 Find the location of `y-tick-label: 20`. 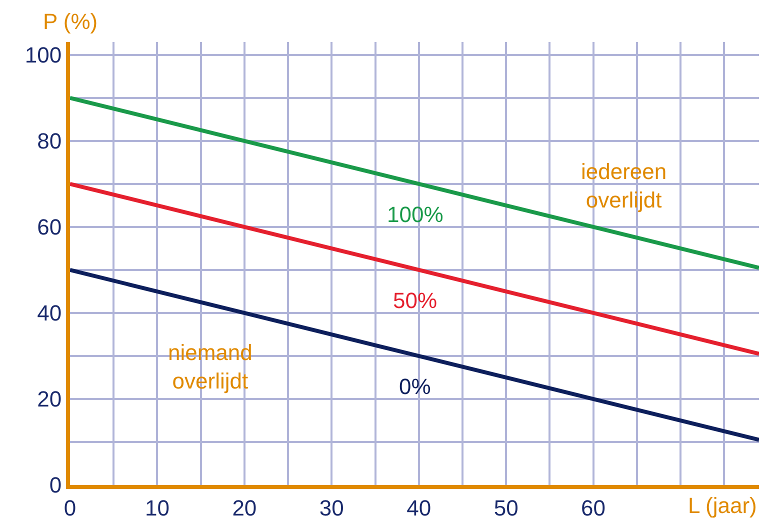

y-tick-label: 20 is located at coordinates (49, 399).